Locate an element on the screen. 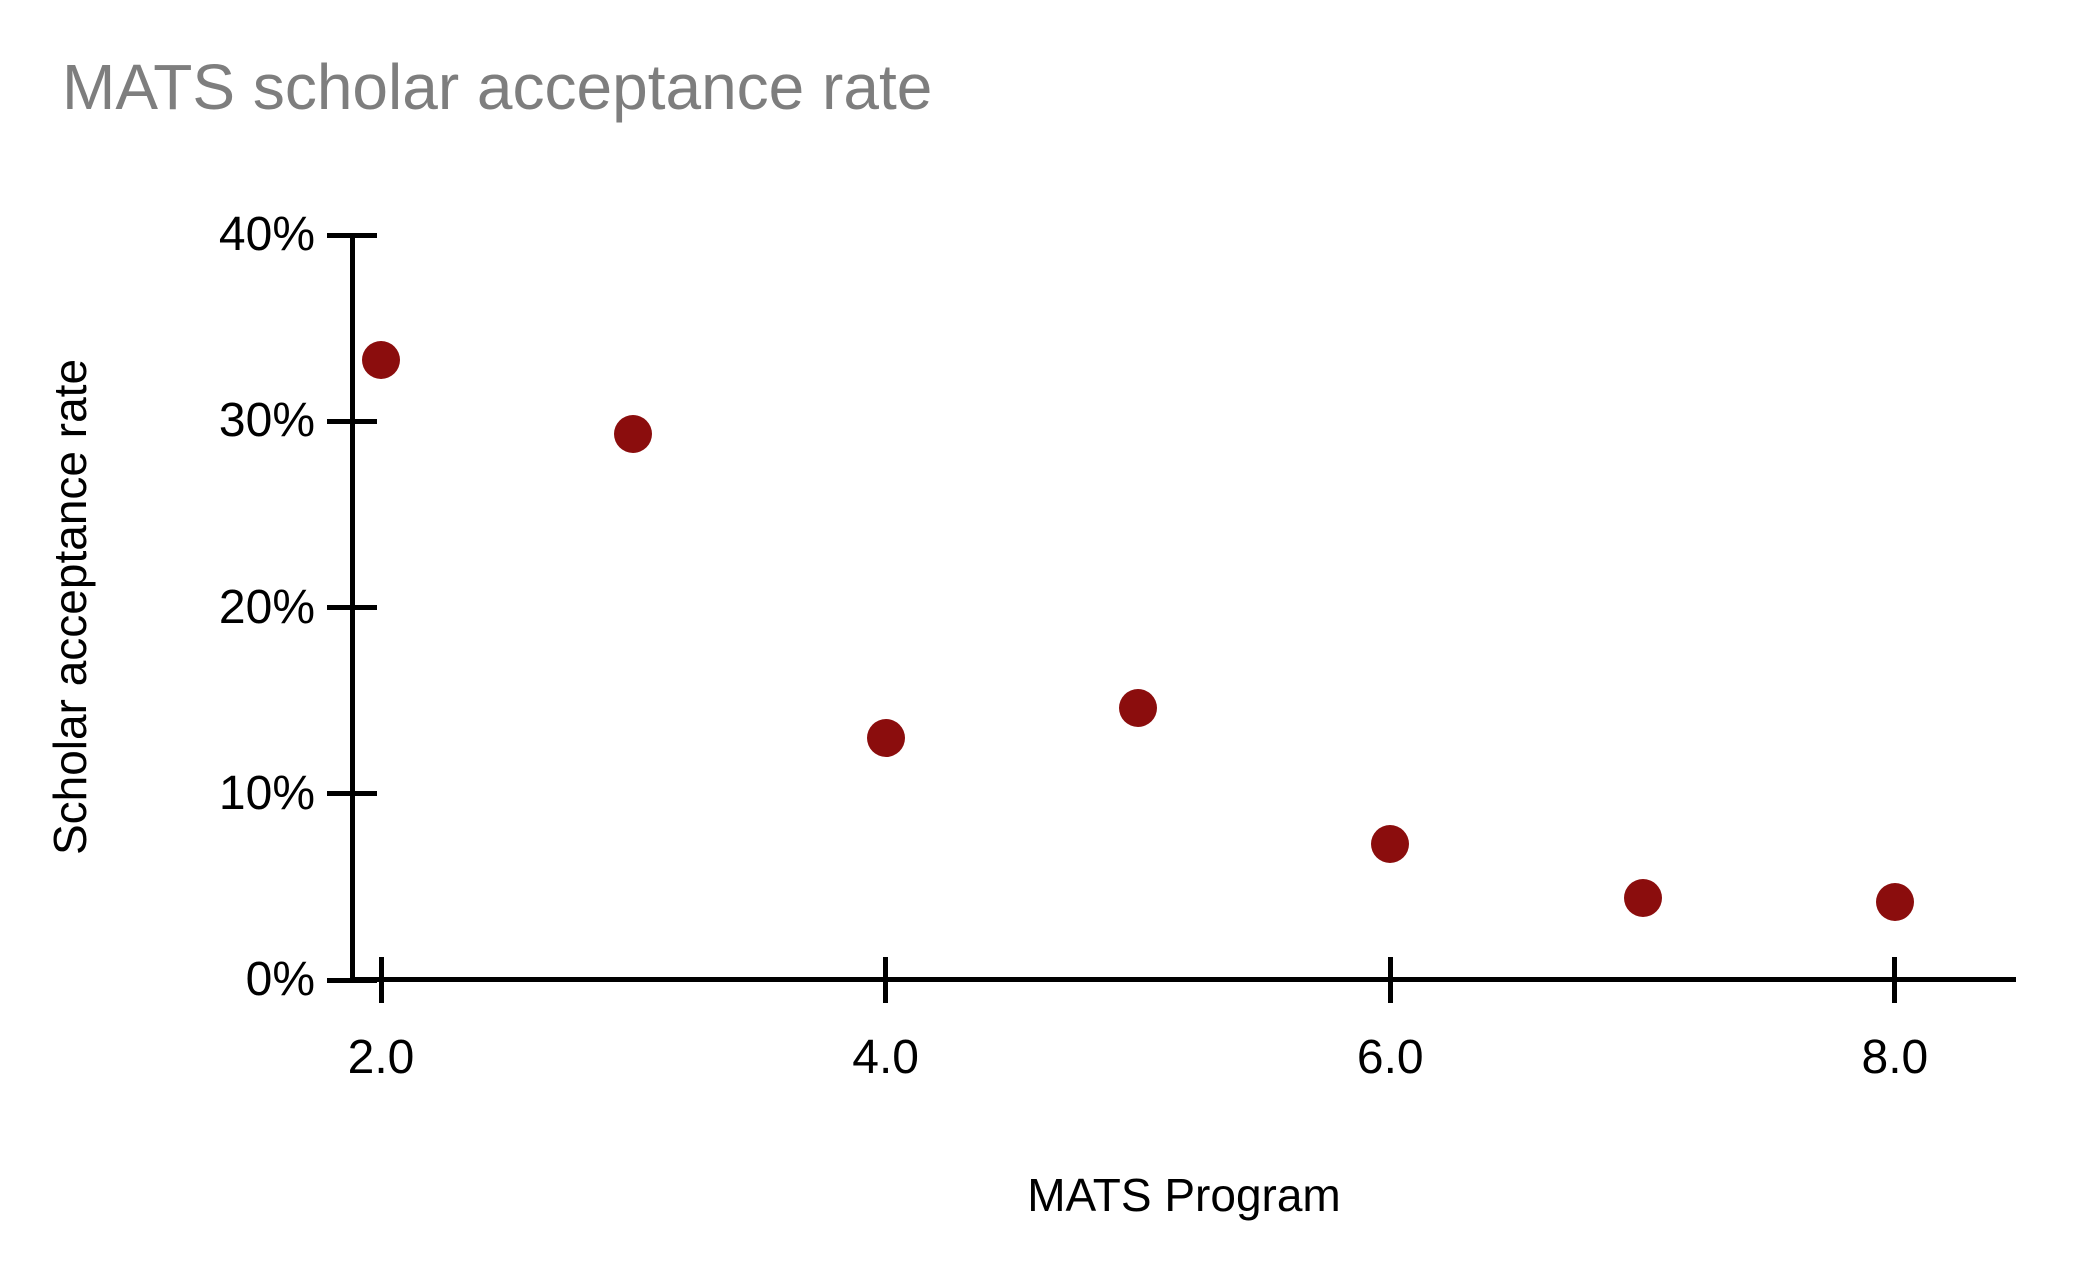 The height and width of the screenshot is (1288, 2080). x-tick-label: 8.0 is located at coordinates (1895, 1057).